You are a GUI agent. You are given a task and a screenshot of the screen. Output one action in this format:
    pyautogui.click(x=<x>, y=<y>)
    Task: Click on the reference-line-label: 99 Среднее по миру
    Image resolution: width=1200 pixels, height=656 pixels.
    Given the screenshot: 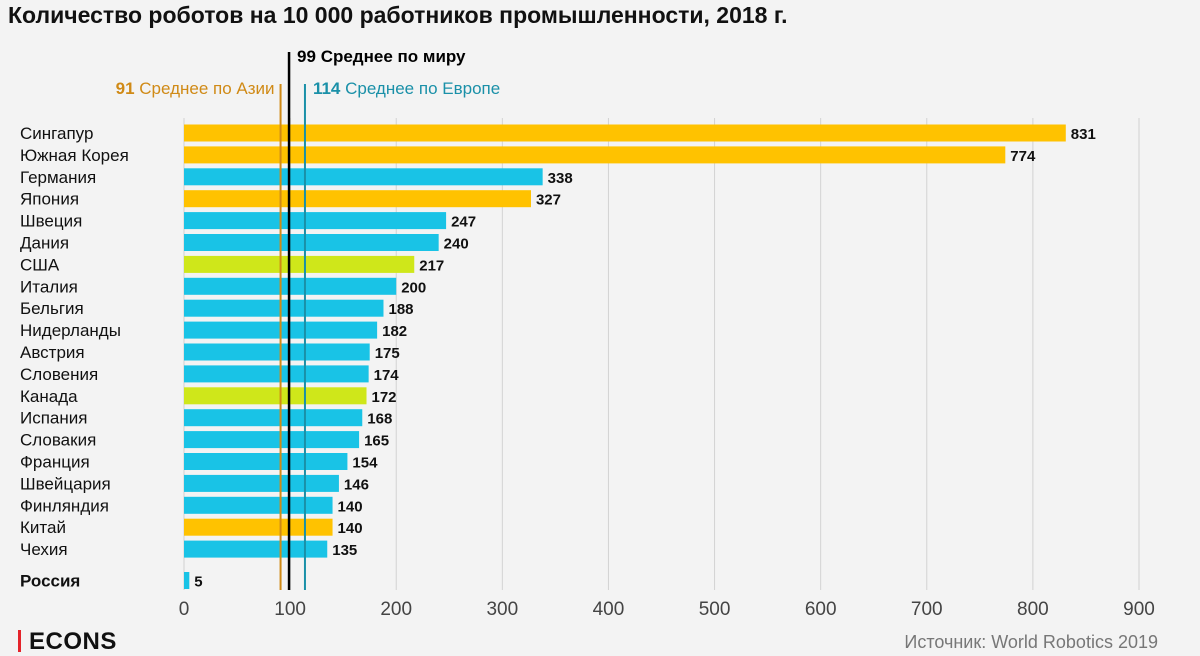 What is the action you would take?
    pyautogui.click(x=381, y=56)
    